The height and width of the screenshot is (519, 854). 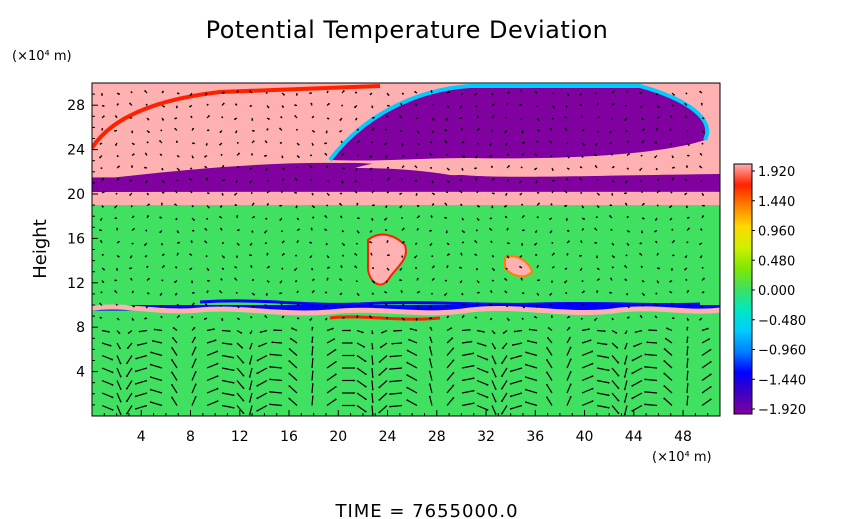 I want to click on colorbar-label: −1.440, so click(x=782, y=380).